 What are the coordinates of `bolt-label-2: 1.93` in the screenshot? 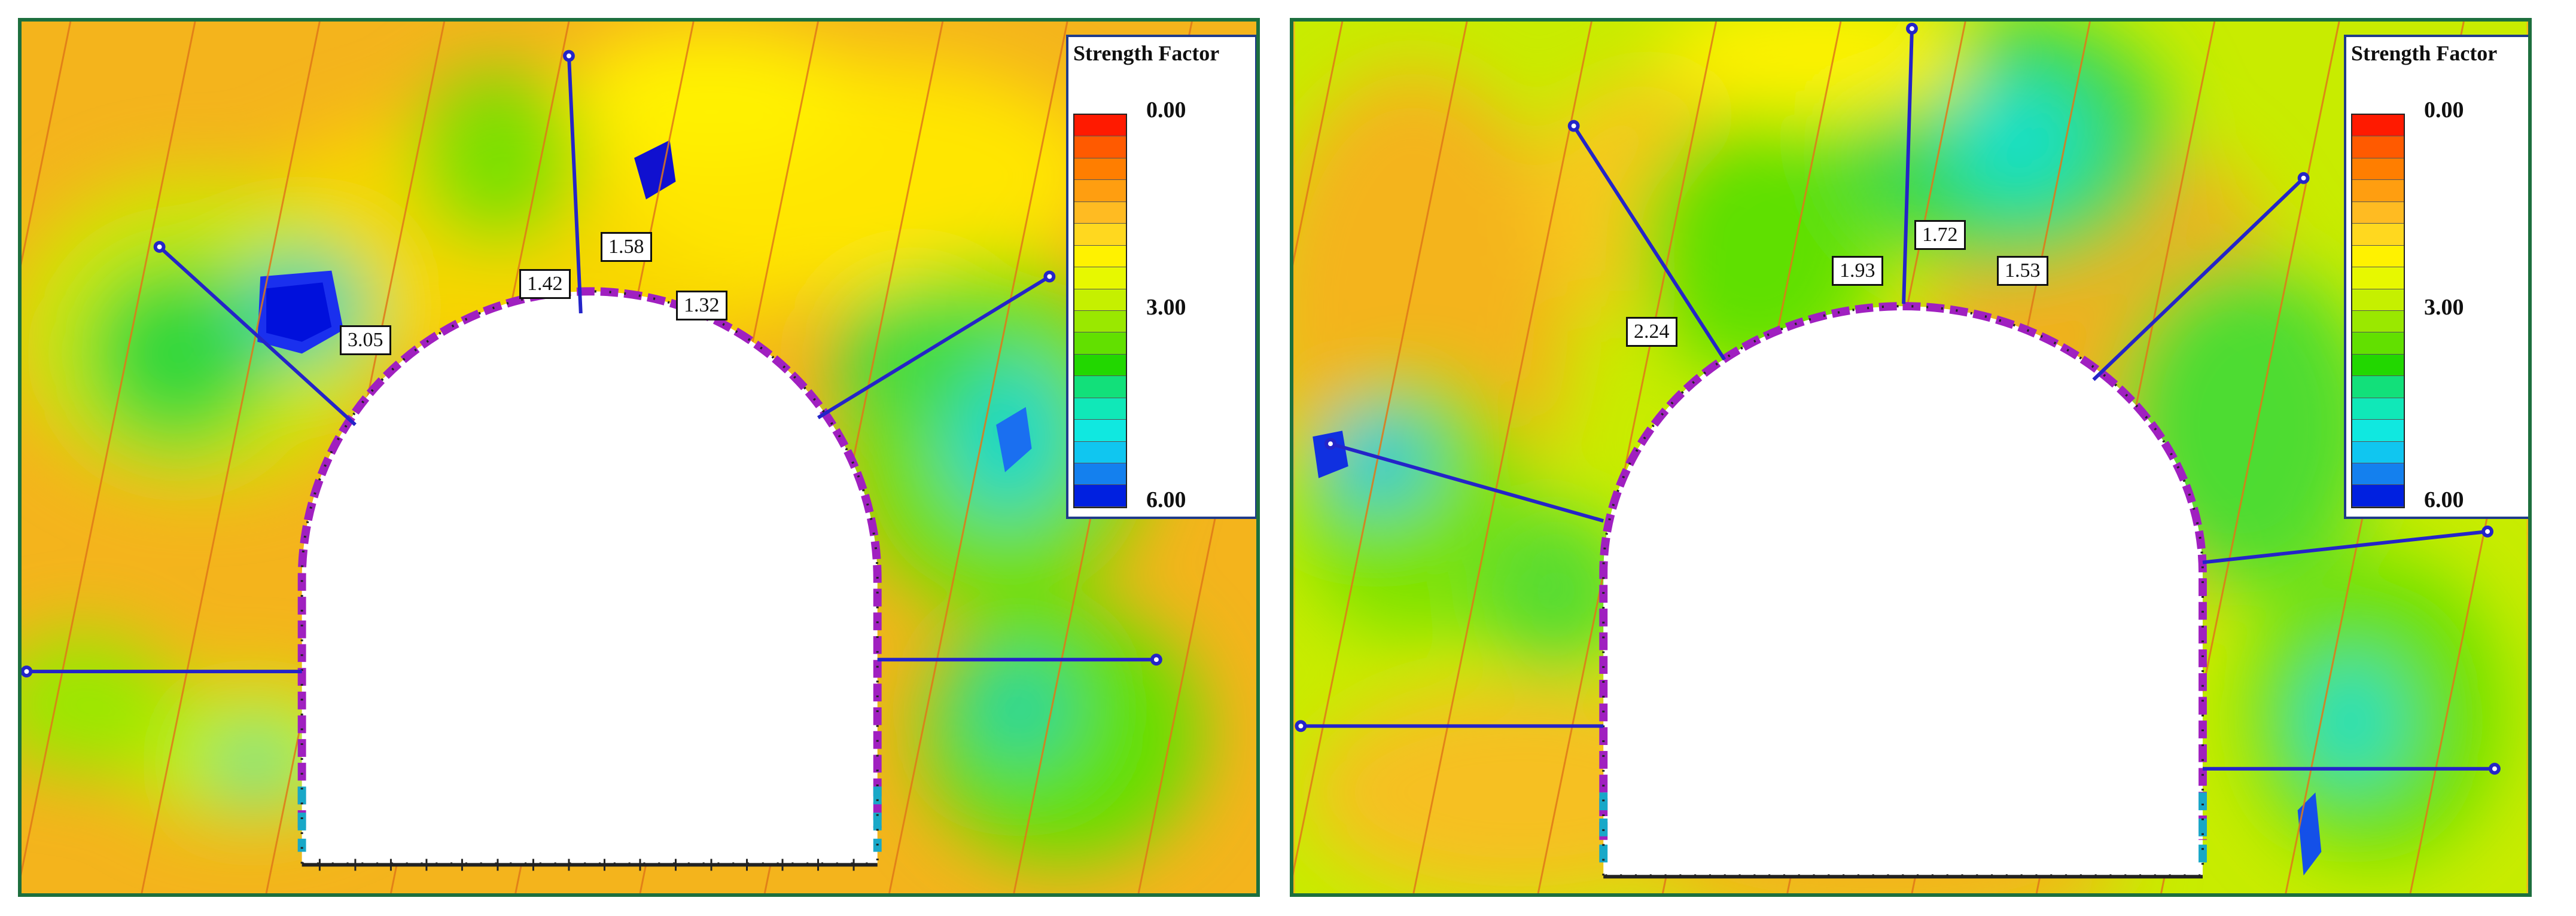 It's located at (1857, 271).